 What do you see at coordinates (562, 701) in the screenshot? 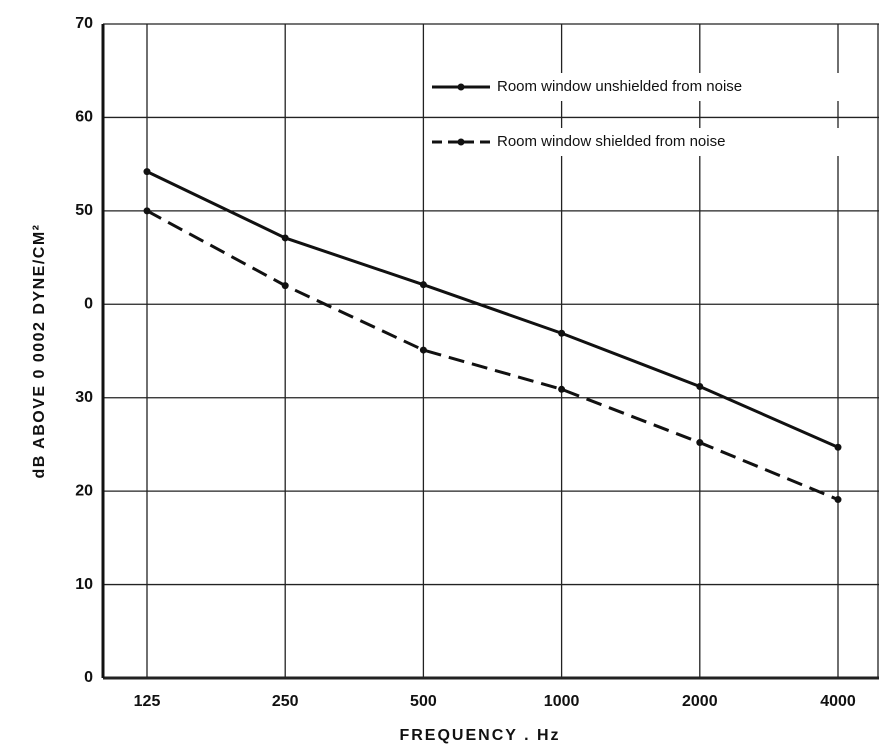
I see `x-tick-label: 1000` at bounding box center [562, 701].